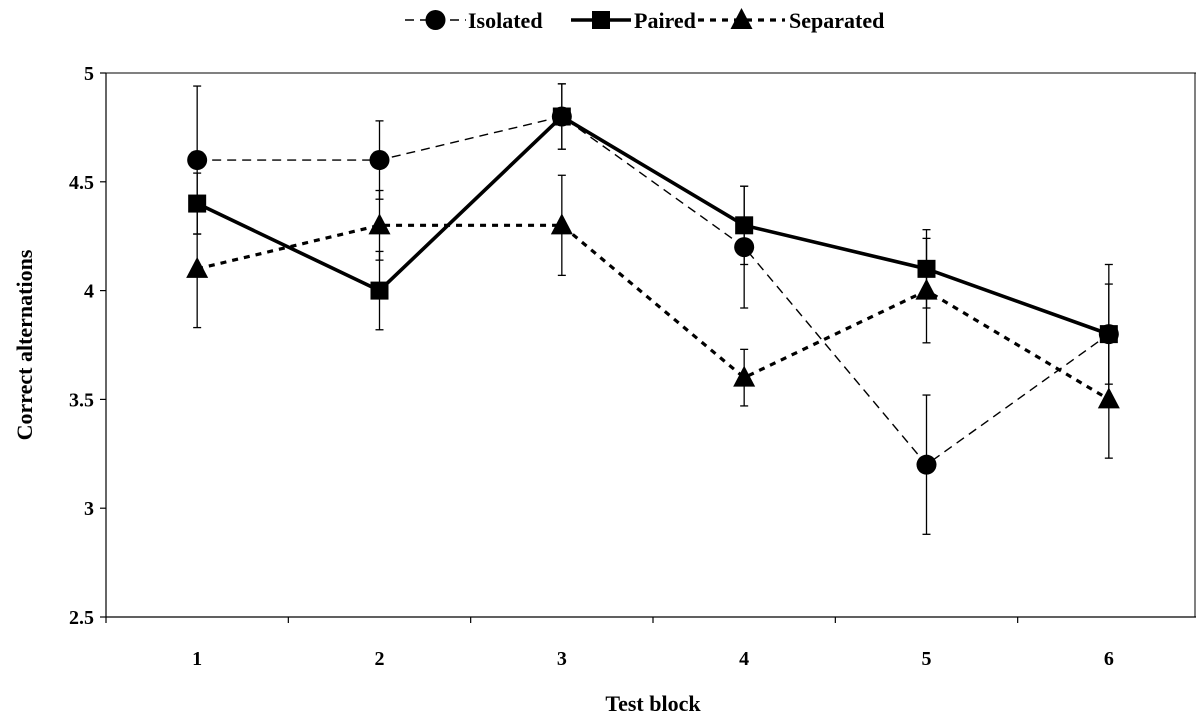 The width and height of the screenshot is (1196, 721). What do you see at coordinates (836, 20) in the screenshot?
I see `legend-label: Separated` at bounding box center [836, 20].